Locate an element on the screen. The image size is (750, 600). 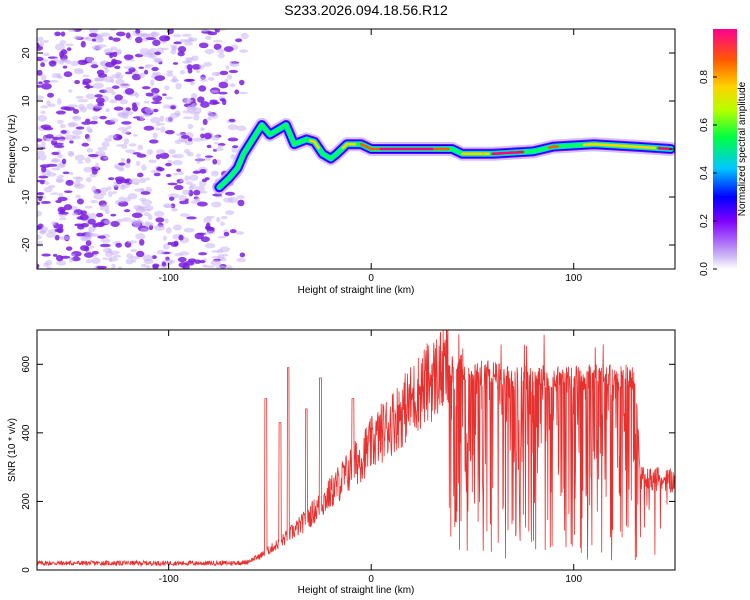
spectrogram-y-label: Frequency (Hz) is located at coordinates (12, 149).